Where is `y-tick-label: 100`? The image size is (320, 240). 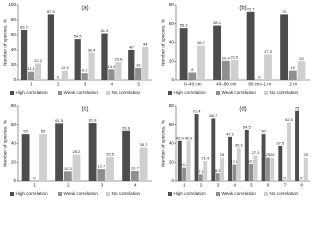
y-tick-label: 100 is located at coordinates (12, 4).